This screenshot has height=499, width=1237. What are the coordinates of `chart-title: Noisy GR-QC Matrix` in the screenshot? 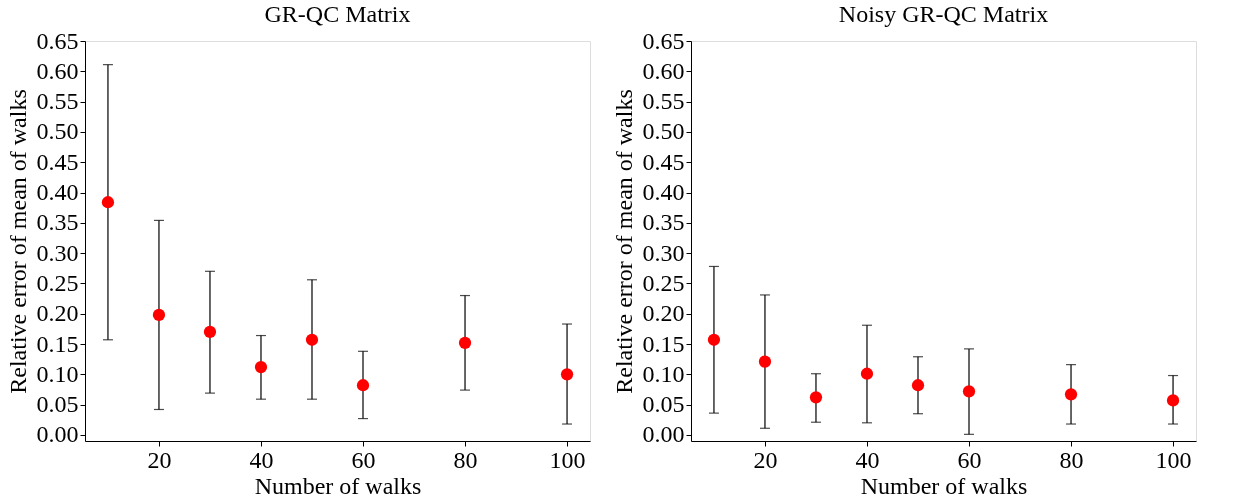 It's located at (943, 14).